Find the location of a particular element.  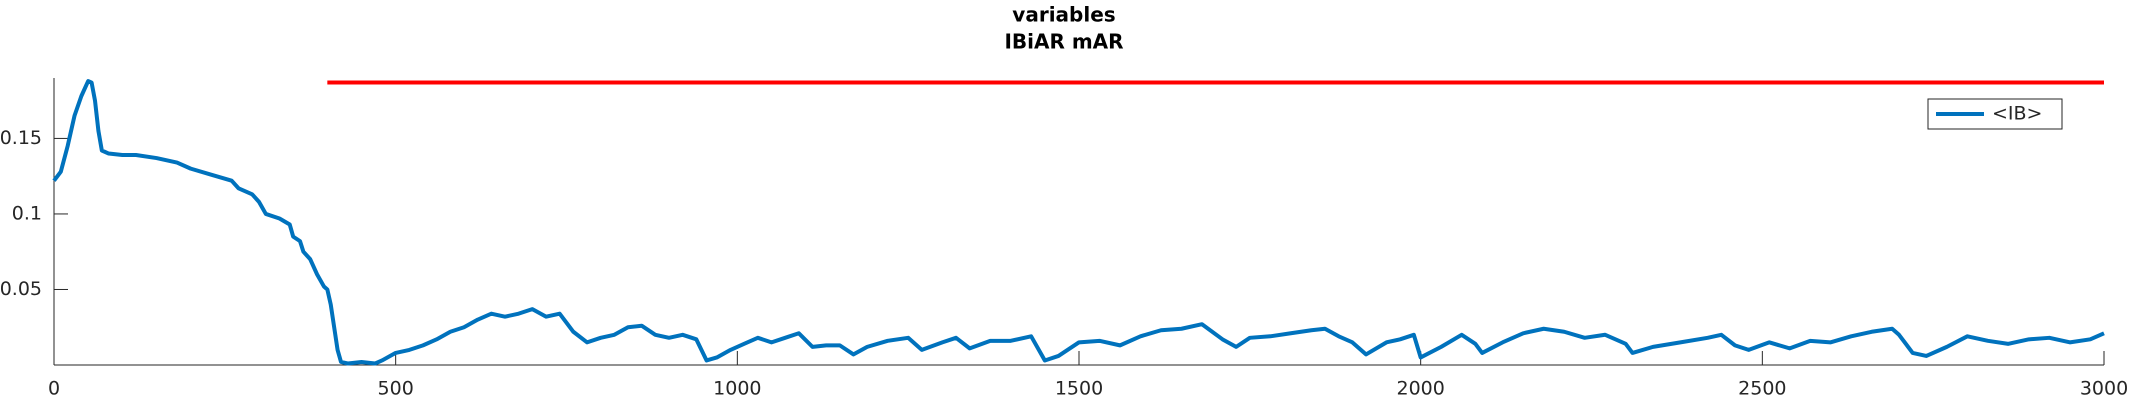

x-tick-label: 1000 is located at coordinates (737, 389).